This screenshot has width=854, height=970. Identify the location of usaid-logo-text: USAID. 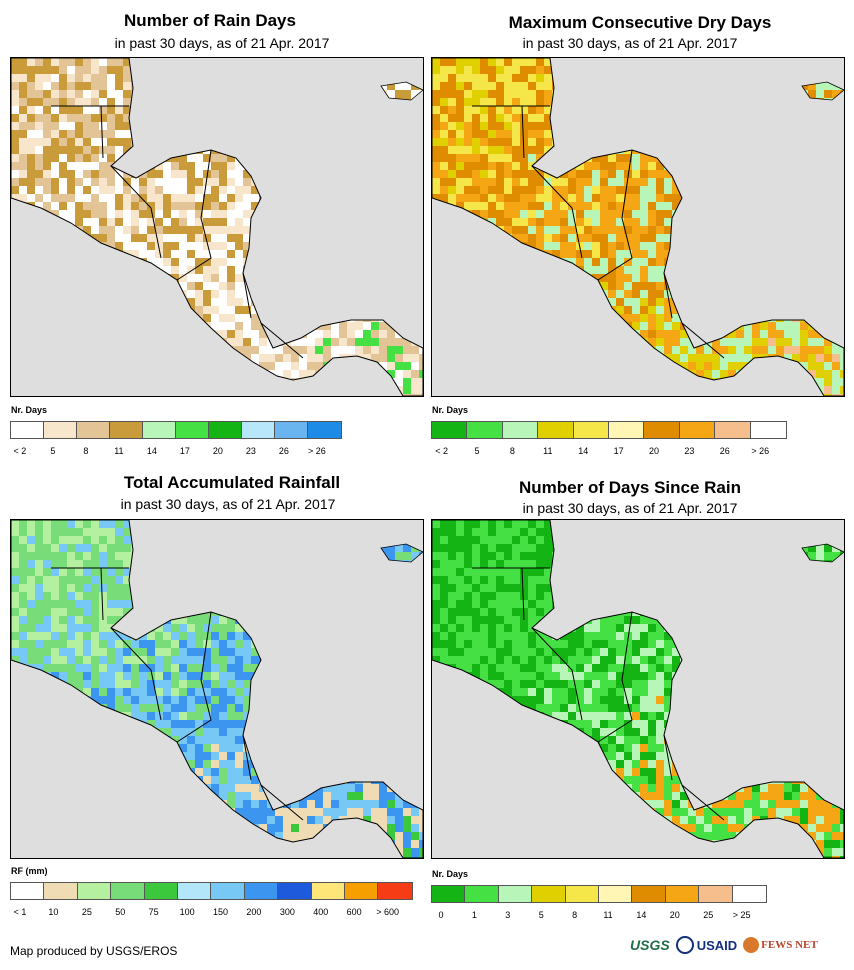
(717, 945).